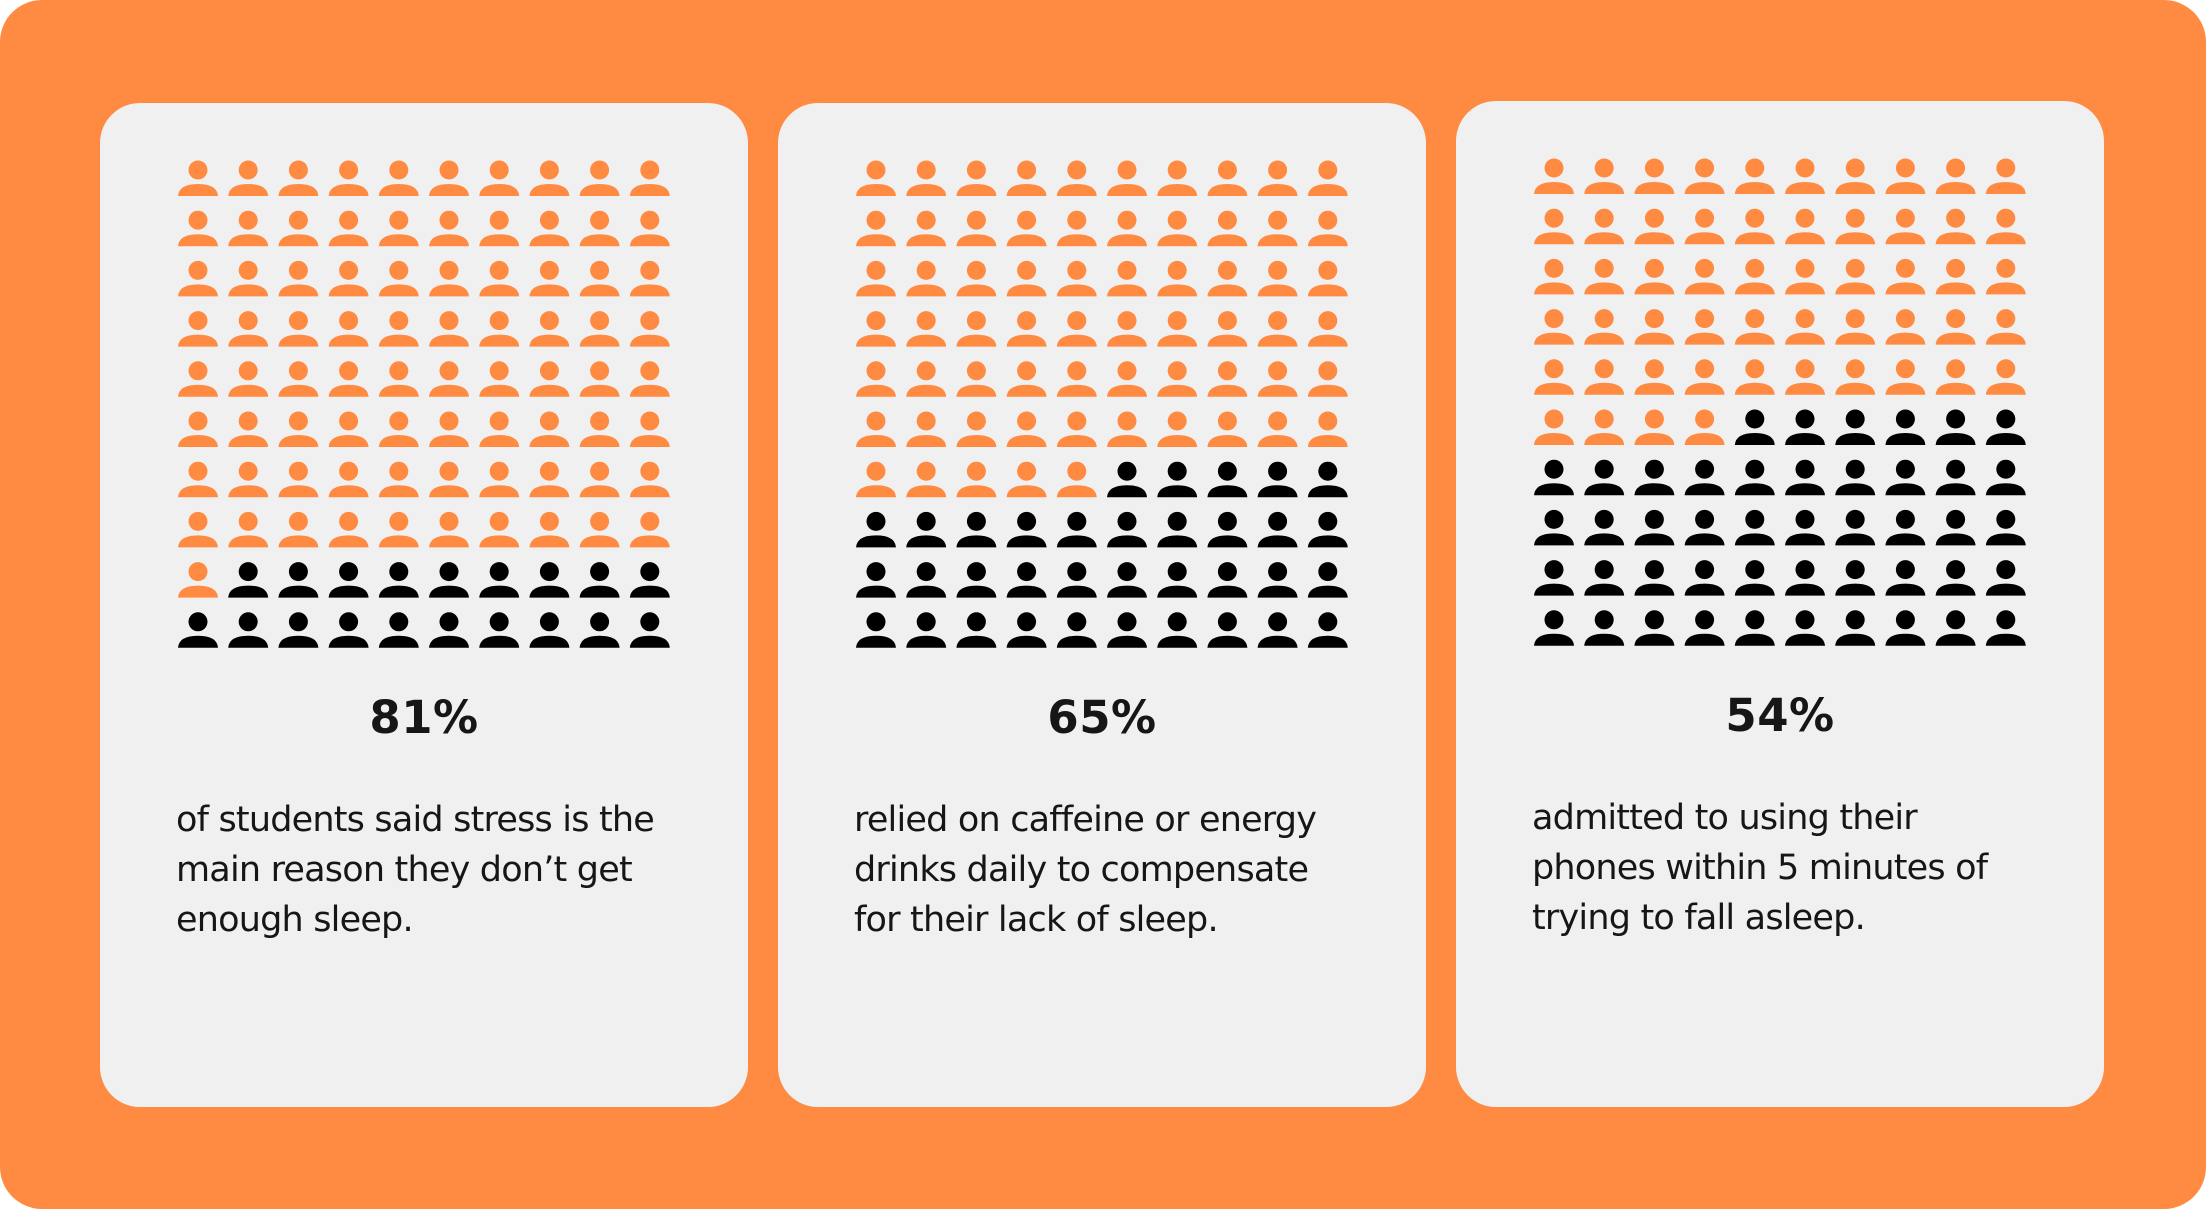  I want to click on stat-percentage: 54%, so click(1780, 715).